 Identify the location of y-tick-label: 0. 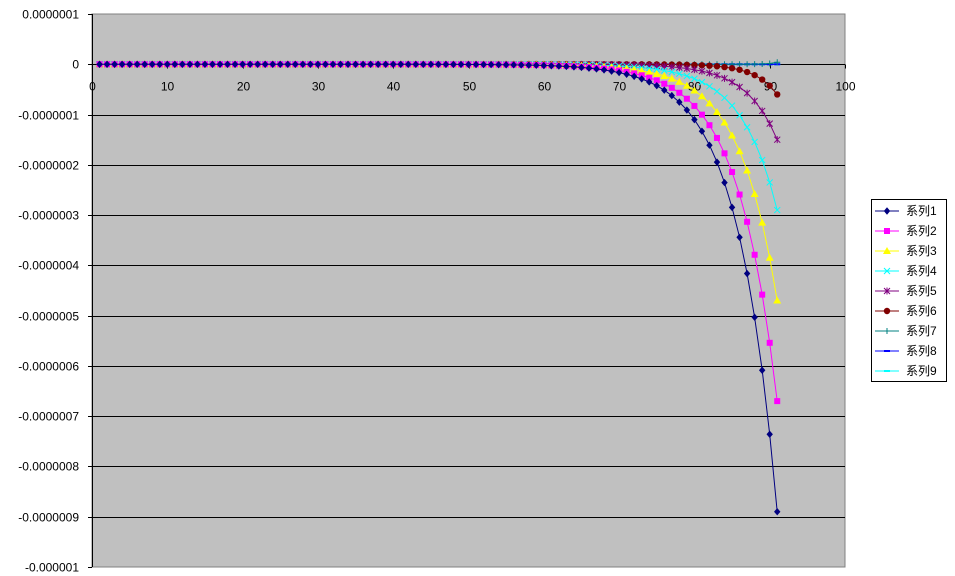
(75, 65).